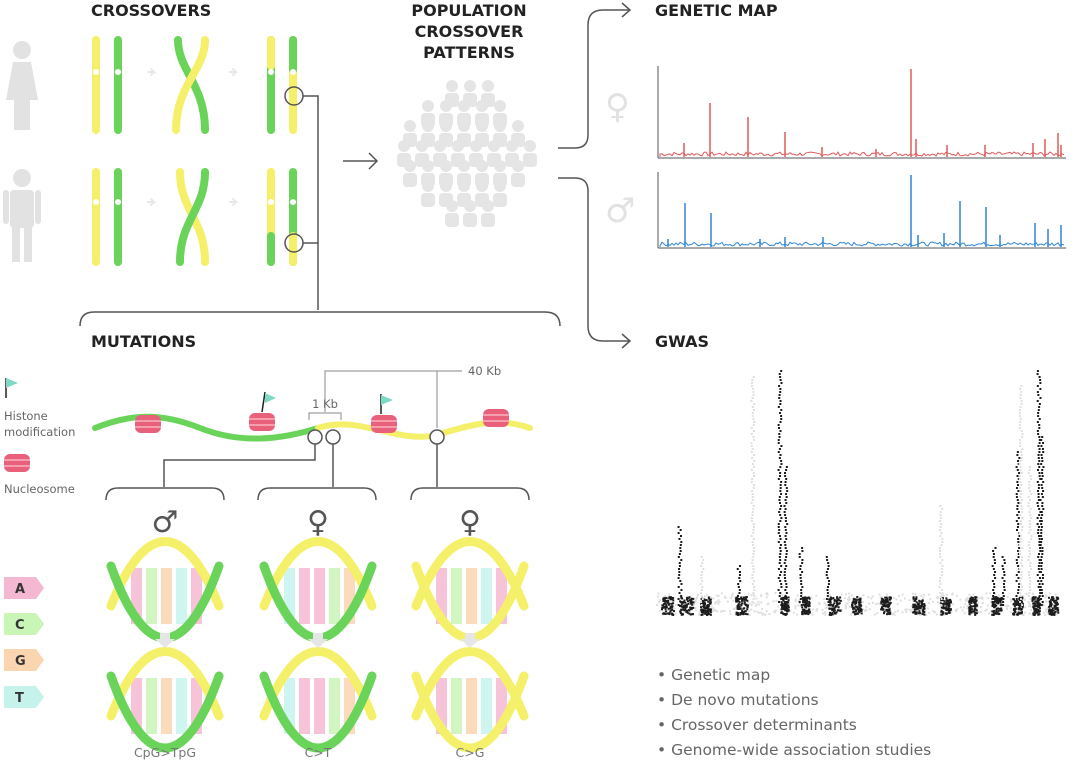 Image resolution: width=1080 pixels, height=762 pixels. I want to click on base-pair, so click(304, 596).